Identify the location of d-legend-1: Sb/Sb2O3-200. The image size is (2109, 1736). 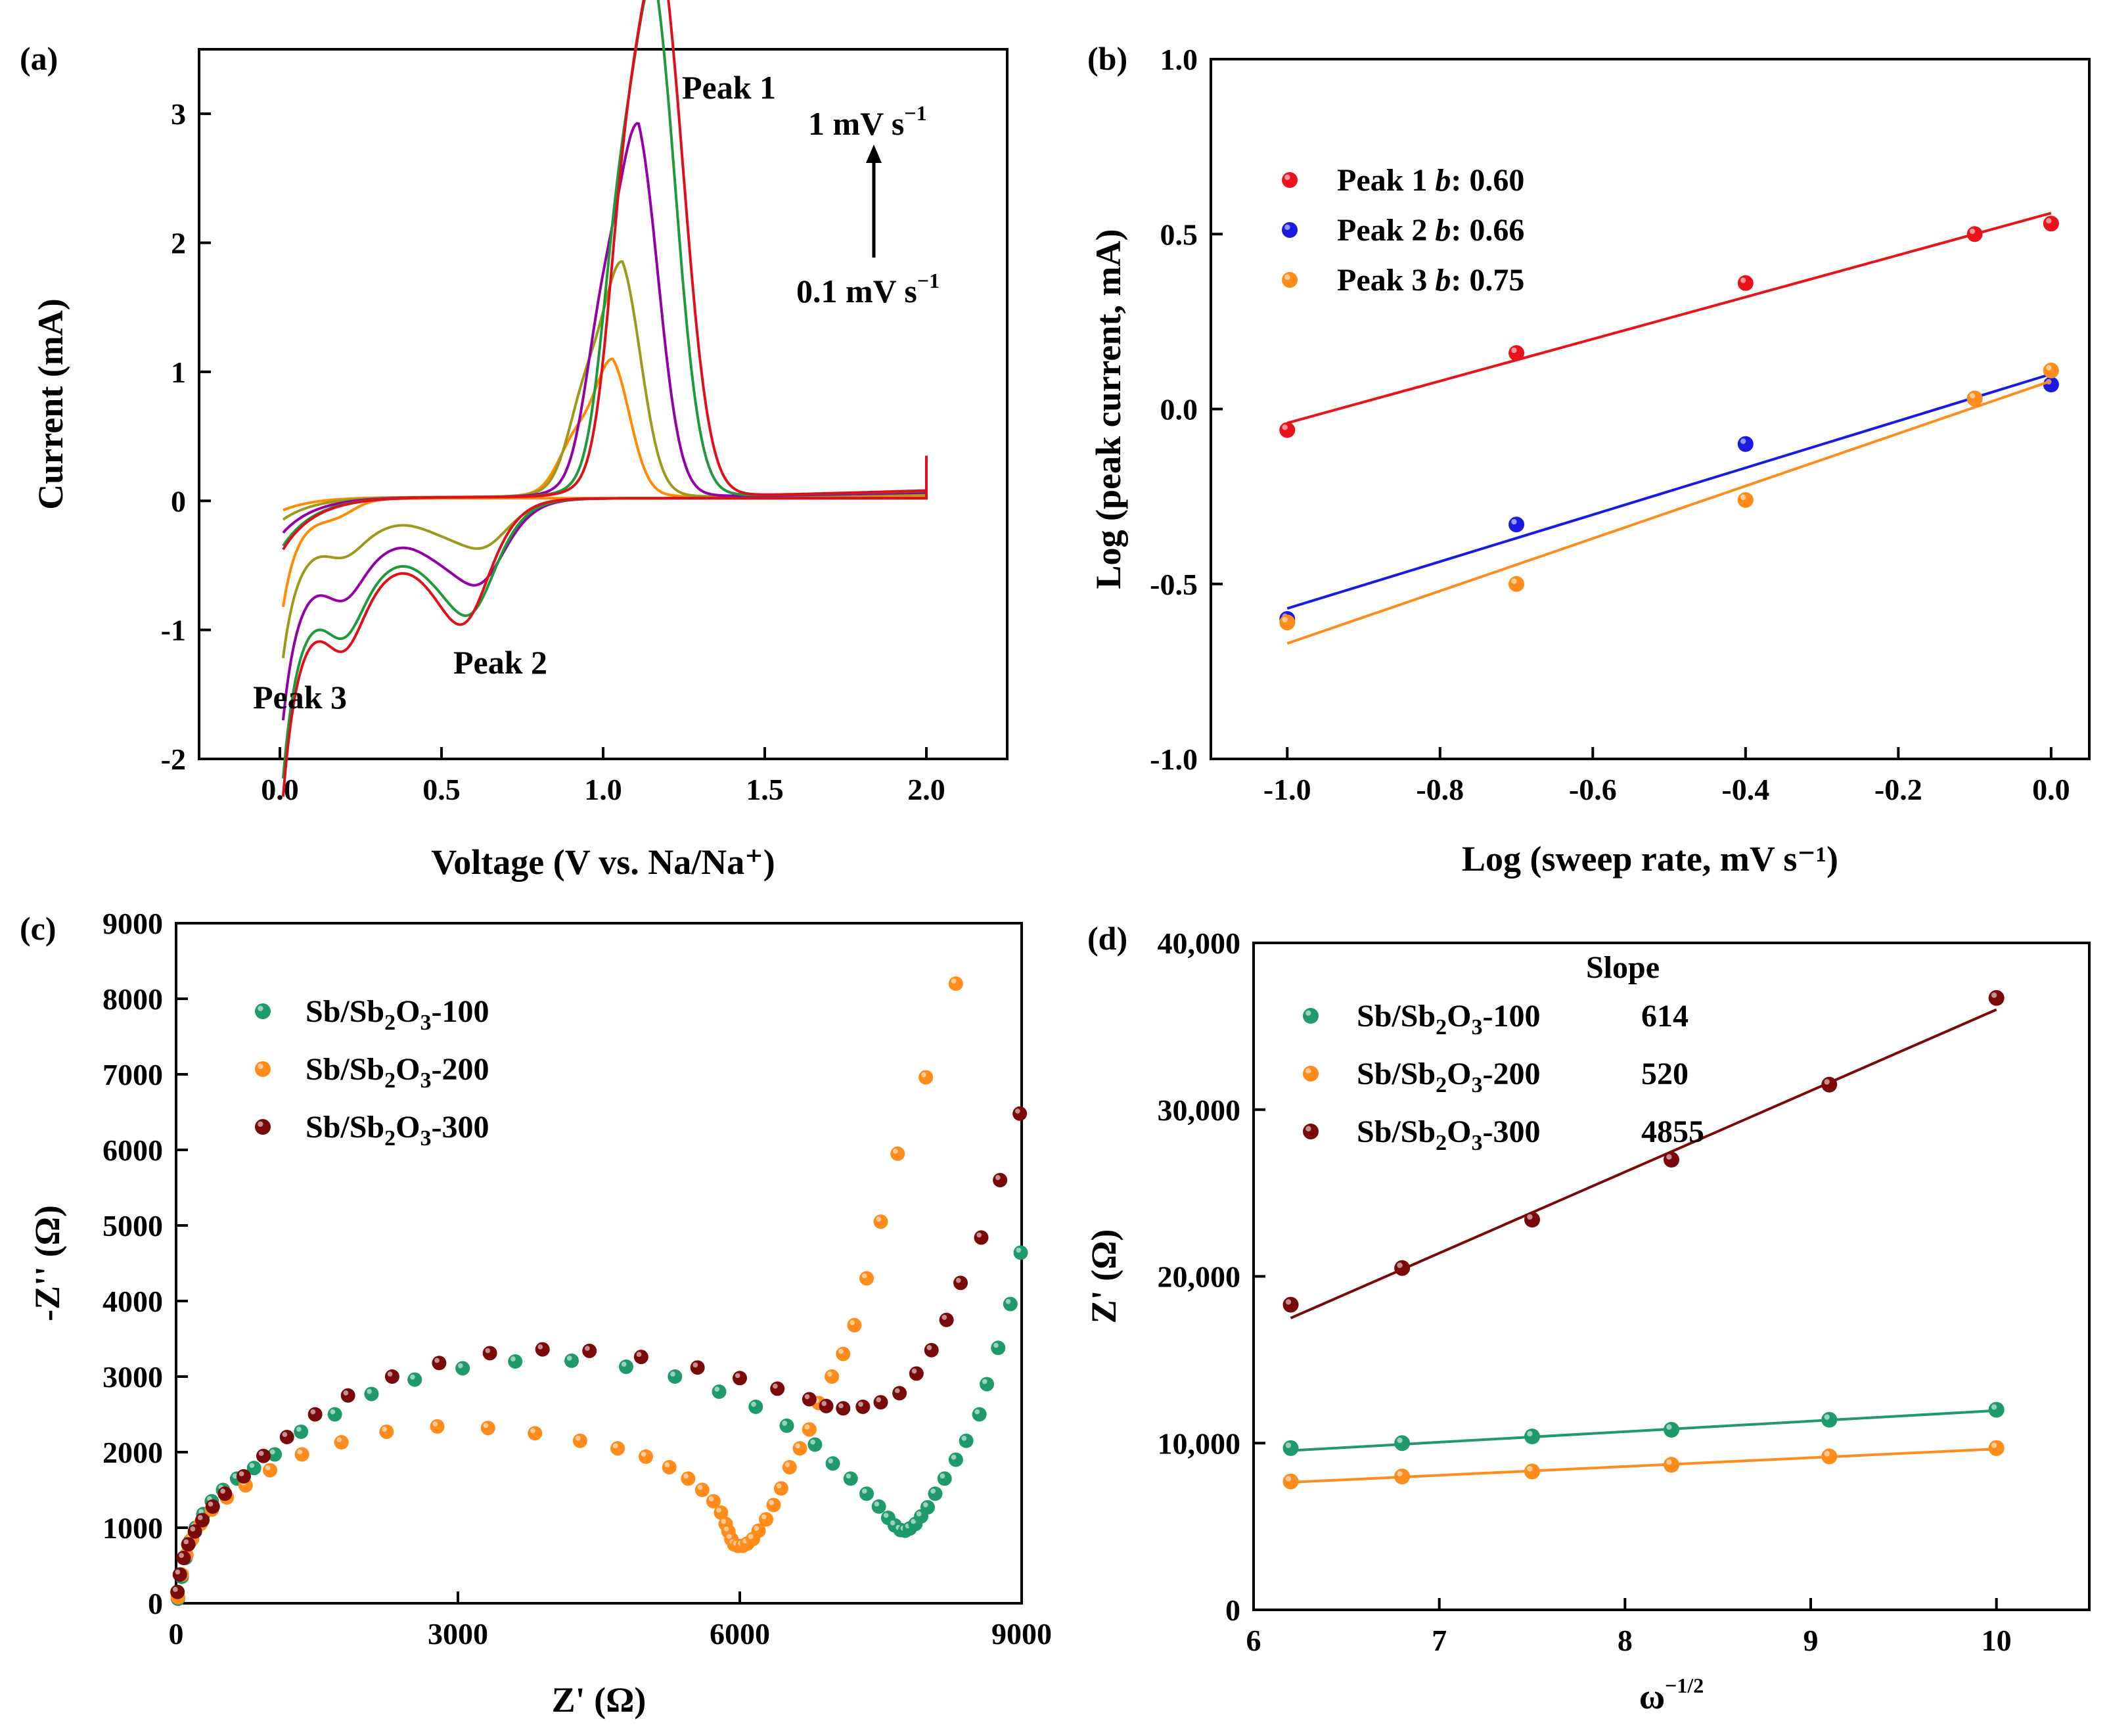
(1448, 1077).